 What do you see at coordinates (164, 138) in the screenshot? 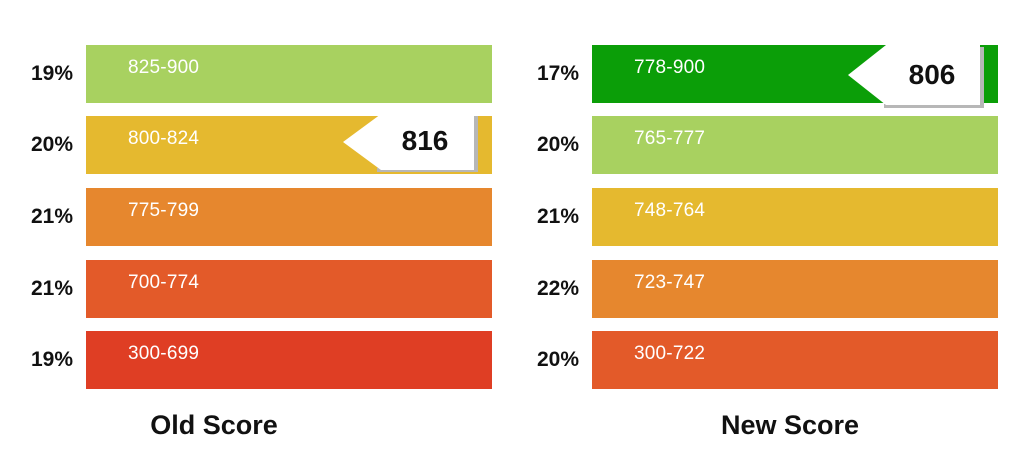
I see `old-band-2-range: 800-824` at bounding box center [164, 138].